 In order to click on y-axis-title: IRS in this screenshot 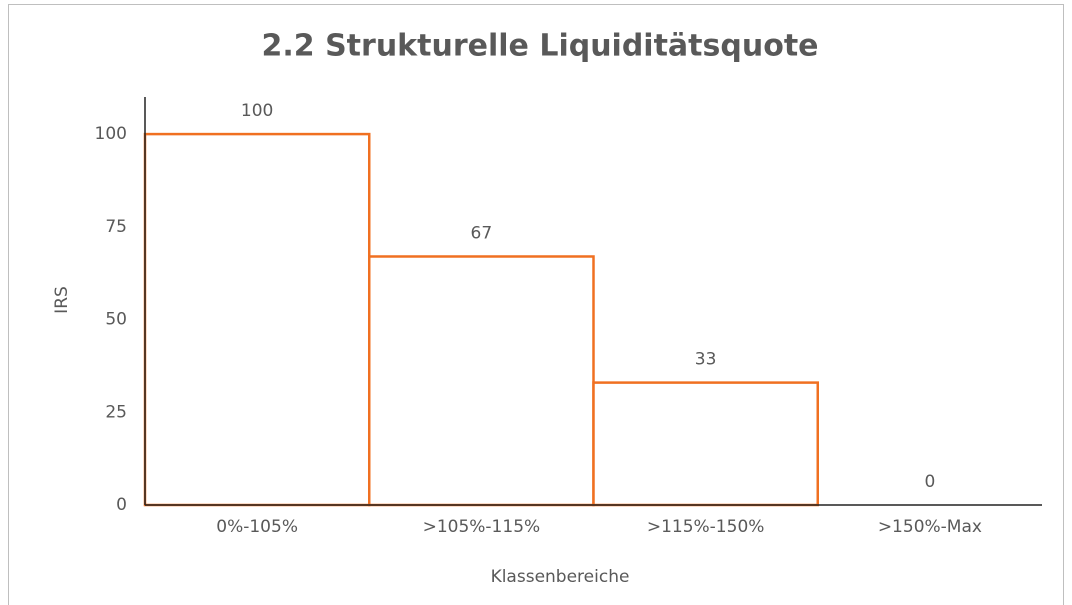, I will do `click(62, 300)`.